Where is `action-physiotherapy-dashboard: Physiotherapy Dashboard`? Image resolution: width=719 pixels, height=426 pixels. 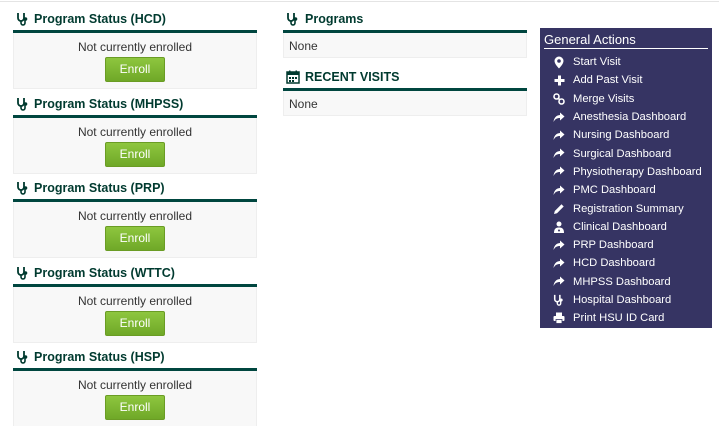
action-physiotherapy-dashboard: Physiotherapy Dashboard is located at coordinates (626, 172).